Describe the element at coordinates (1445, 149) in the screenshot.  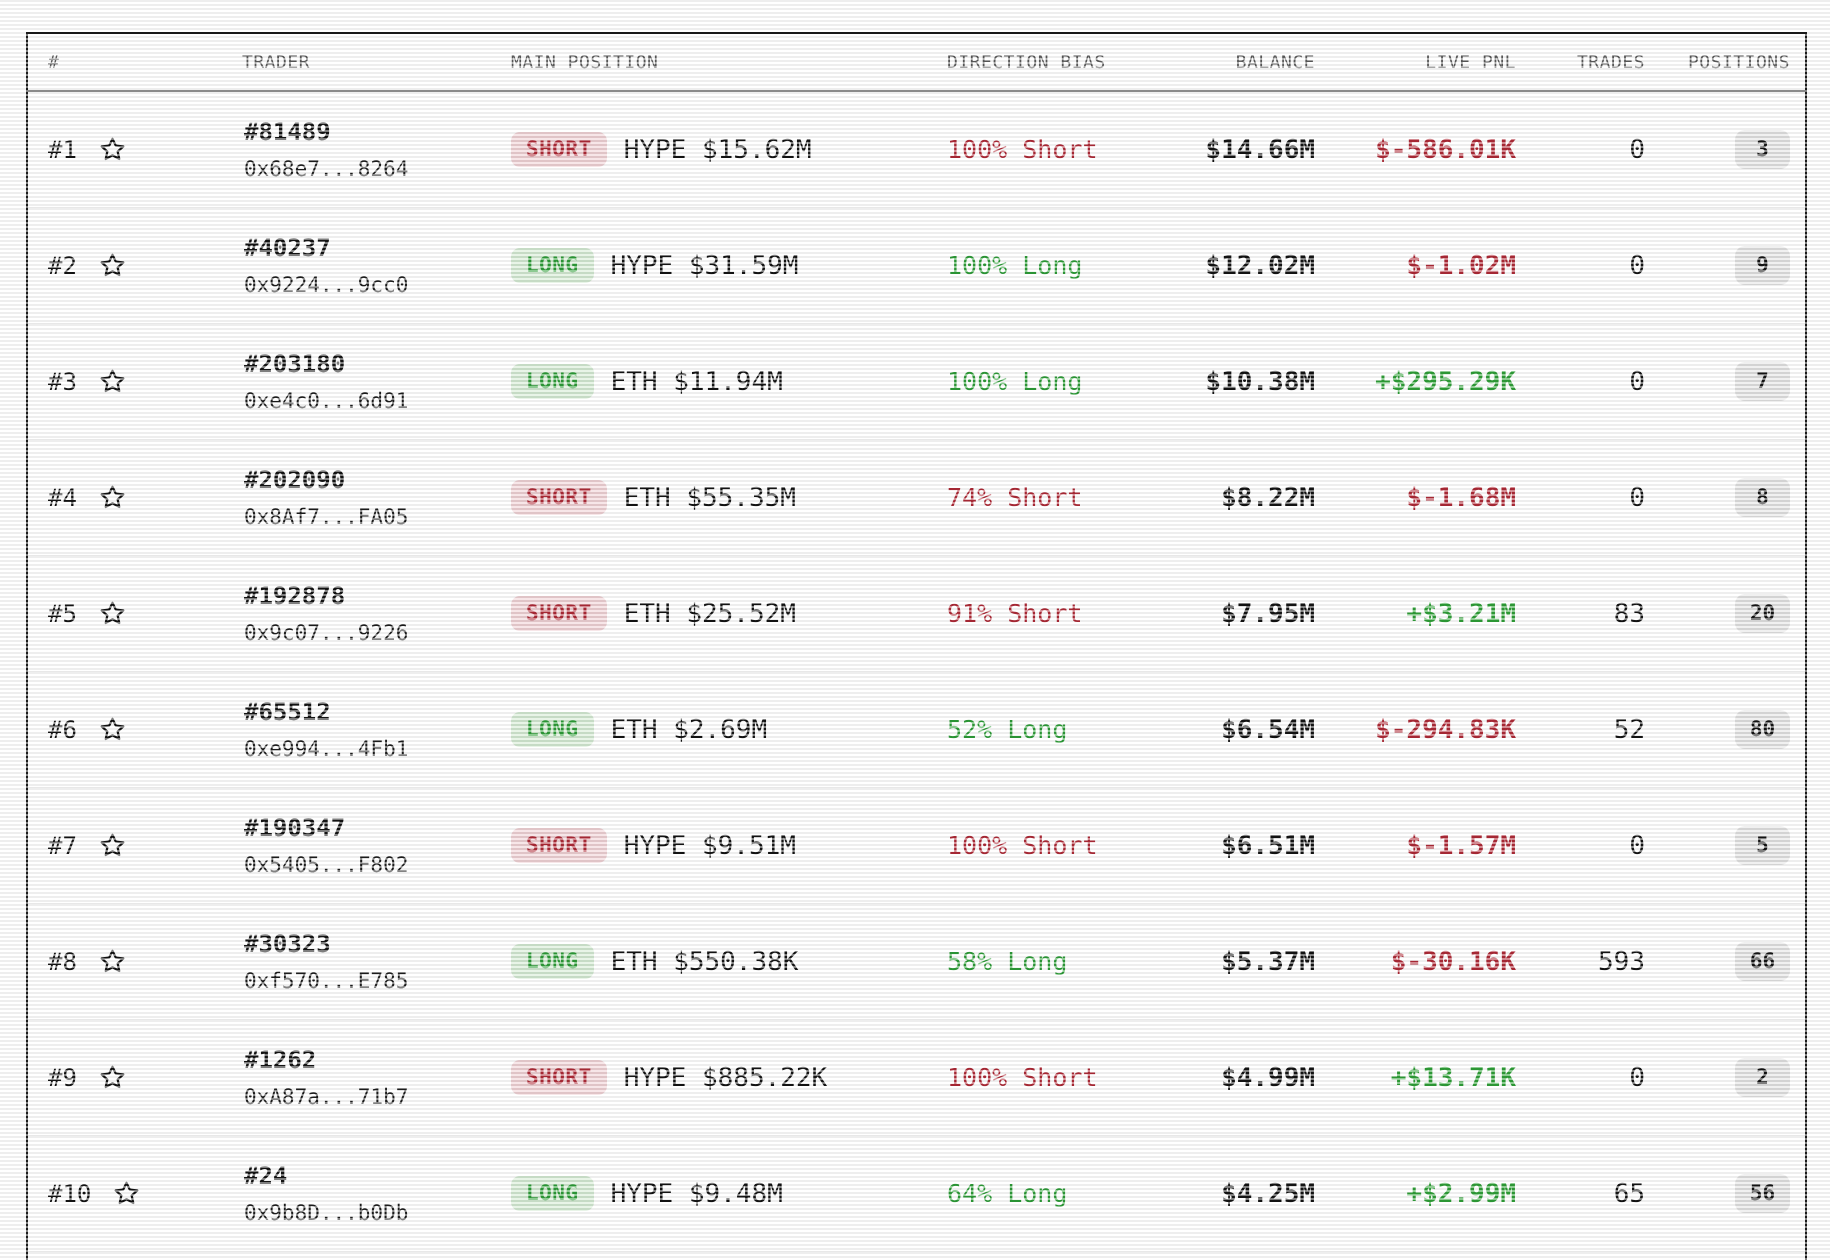
I see `live-pnl-value: $-586.01K` at that location.